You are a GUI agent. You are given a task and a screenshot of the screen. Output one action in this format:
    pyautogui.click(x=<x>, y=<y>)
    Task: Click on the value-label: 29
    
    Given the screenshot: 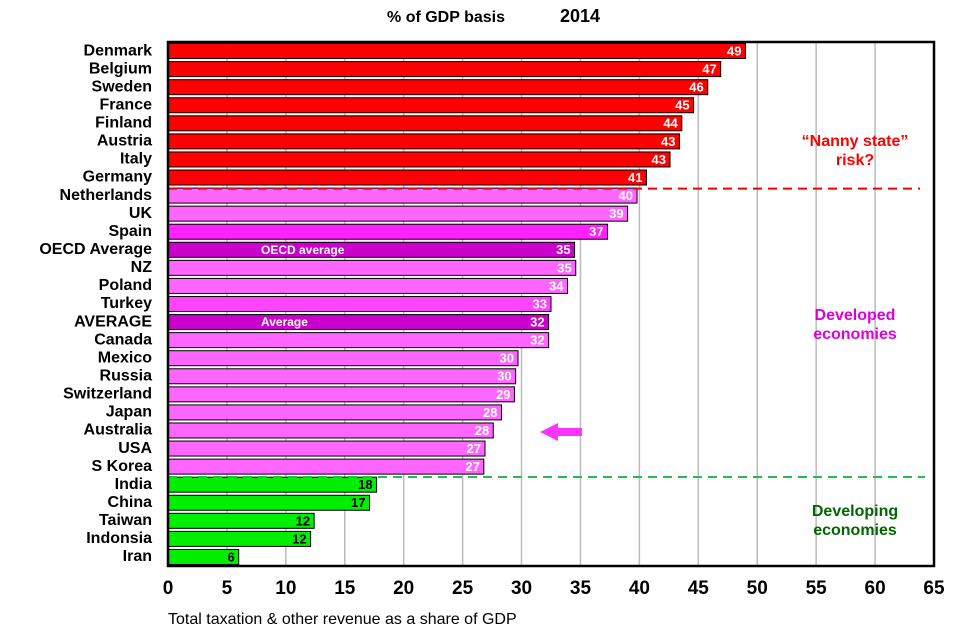 What is the action you would take?
    pyautogui.click(x=503, y=394)
    